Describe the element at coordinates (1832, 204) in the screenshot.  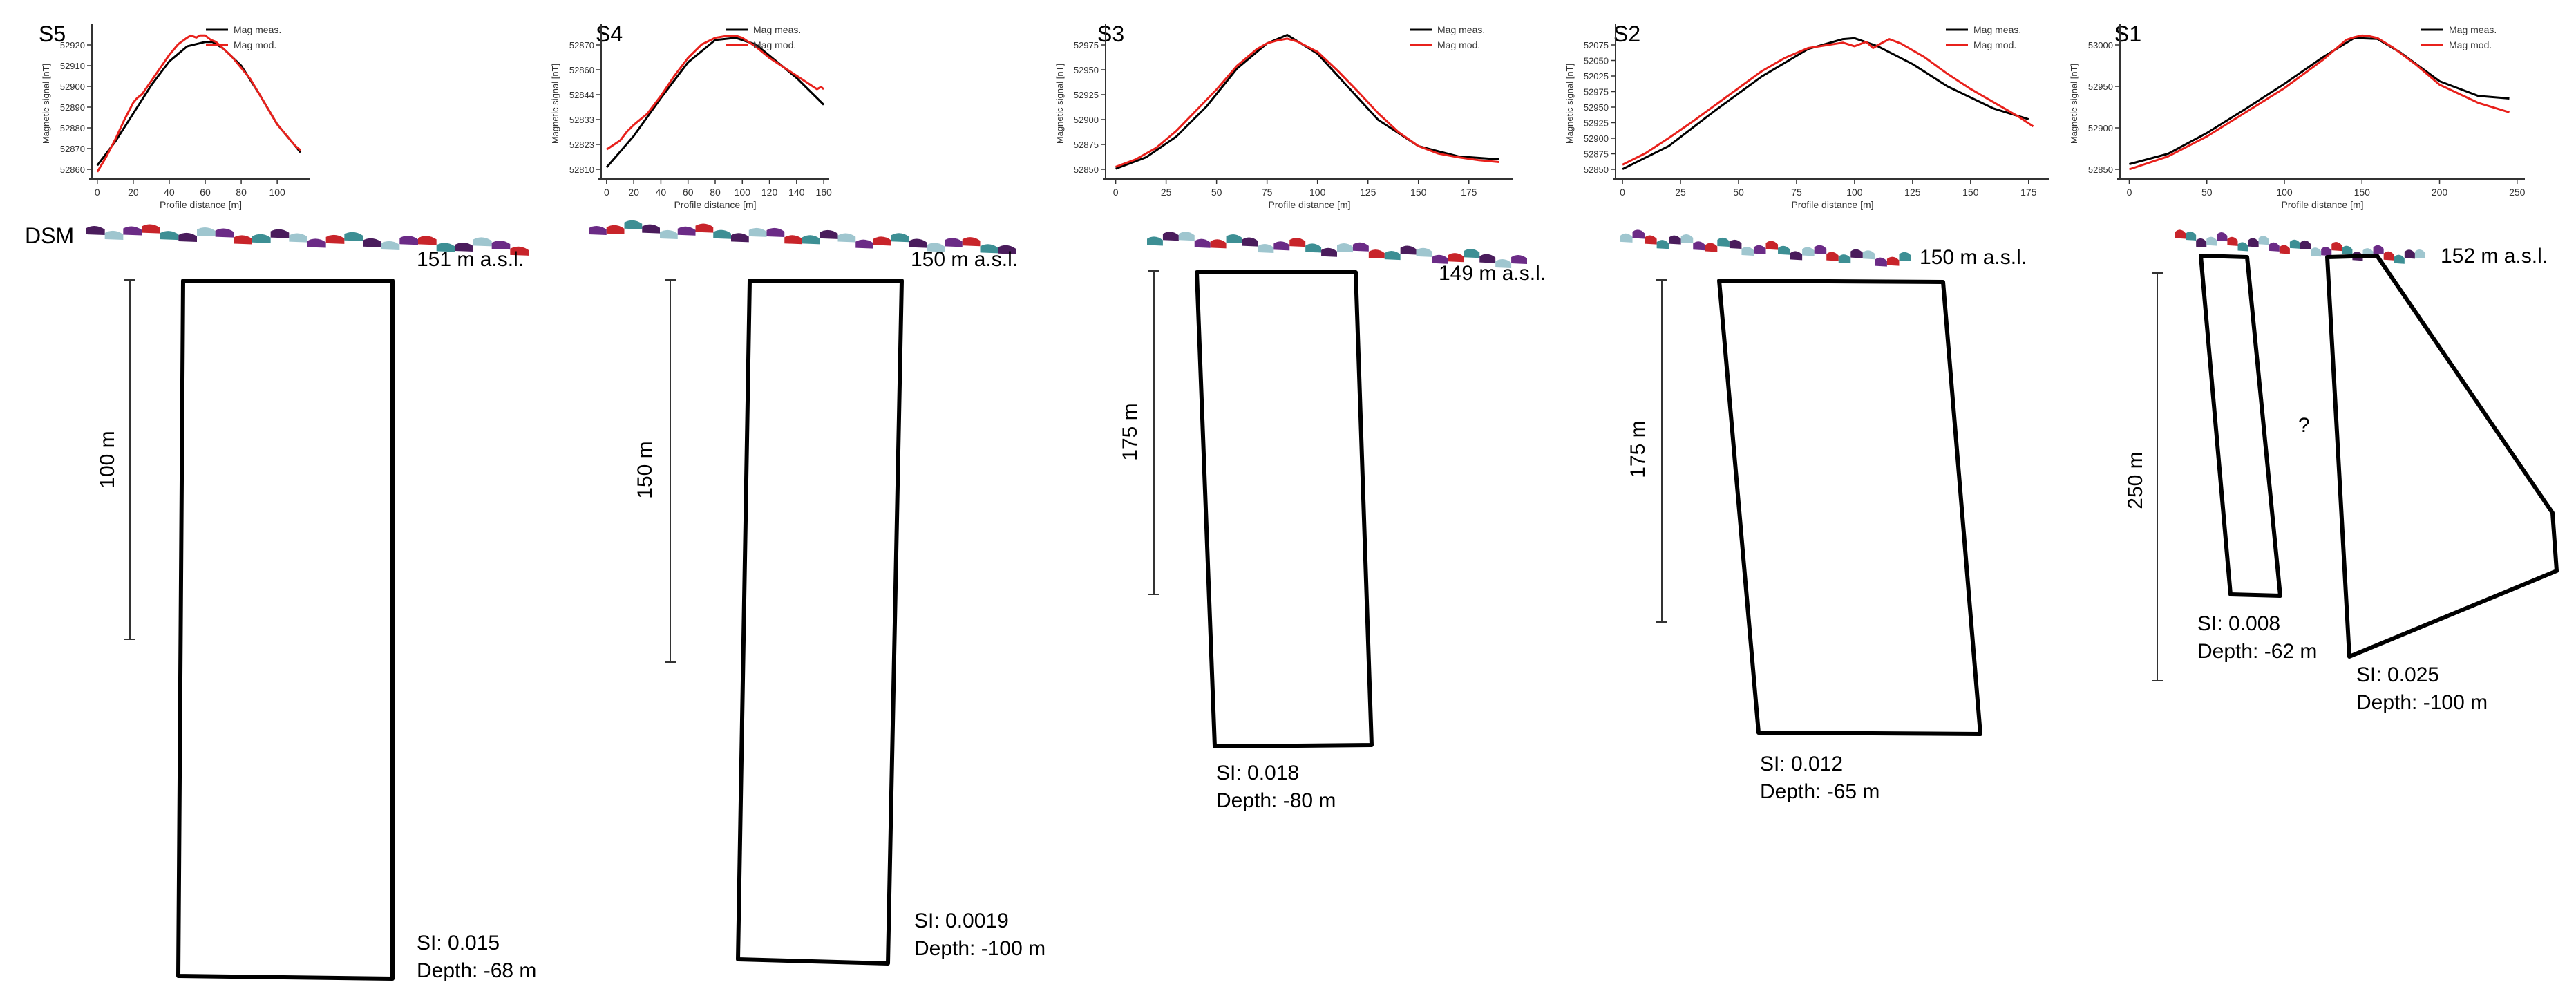
I see `x-axis-label: Profile distance [m]` at that location.